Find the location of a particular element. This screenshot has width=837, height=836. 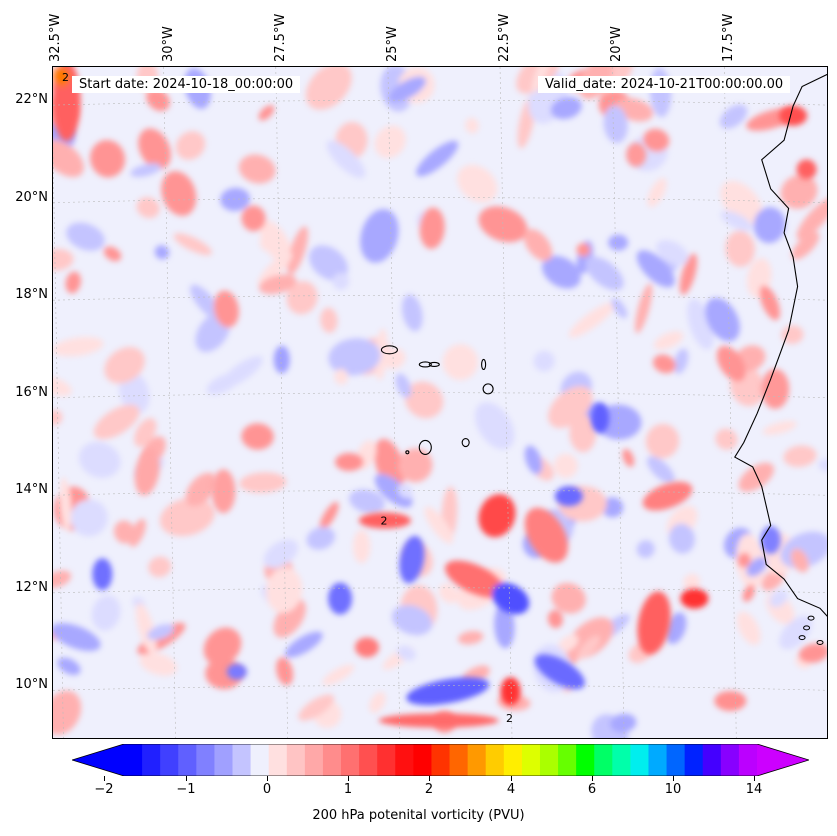

colorbar-tick-label: 1 is located at coordinates (348, 789).